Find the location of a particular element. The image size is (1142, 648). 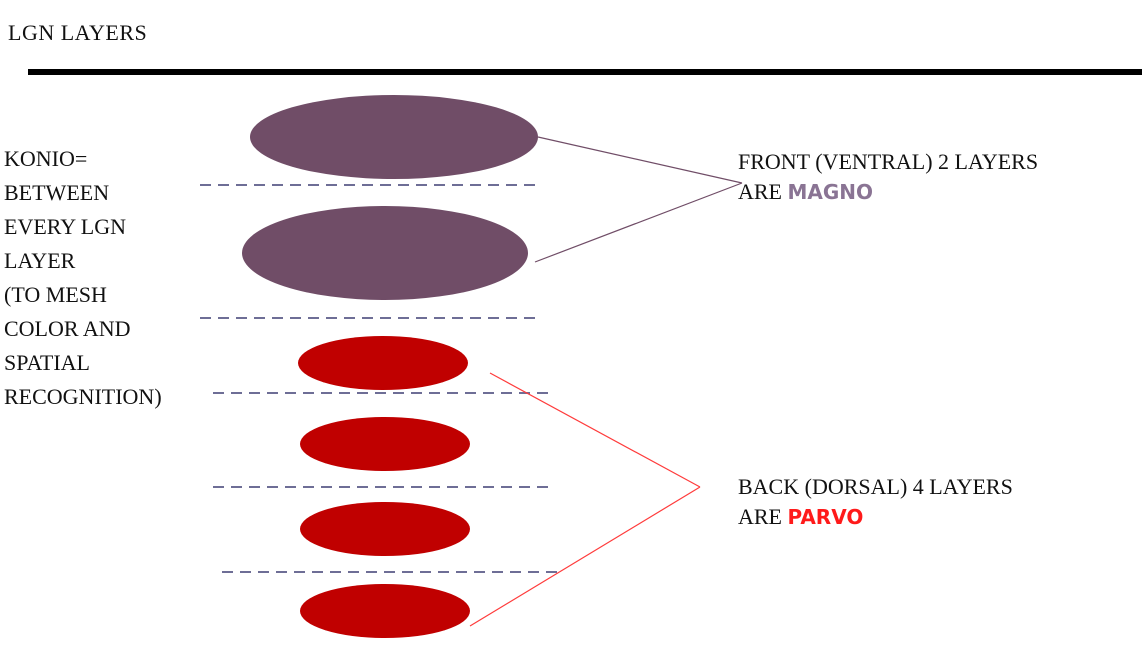

parvo-label-prefix: ARE is located at coordinates (763, 516).